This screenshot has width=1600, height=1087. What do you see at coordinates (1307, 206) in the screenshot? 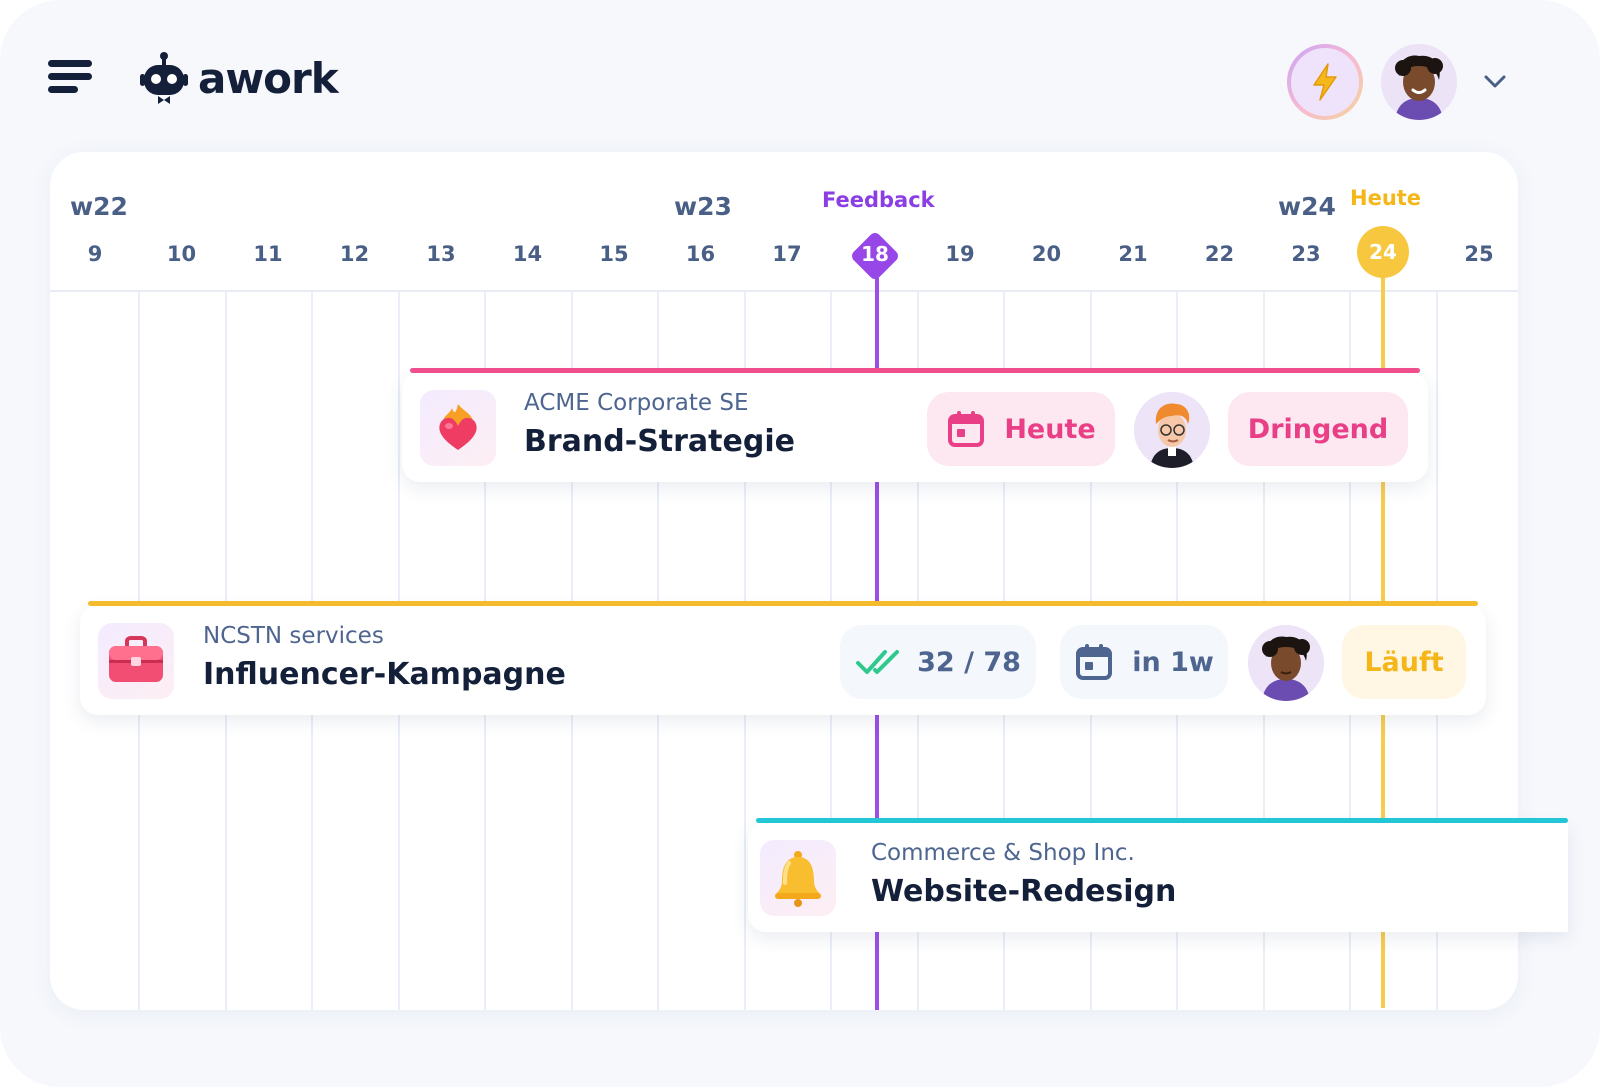
I see `week-label: w24` at bounding box center [1307, 206].